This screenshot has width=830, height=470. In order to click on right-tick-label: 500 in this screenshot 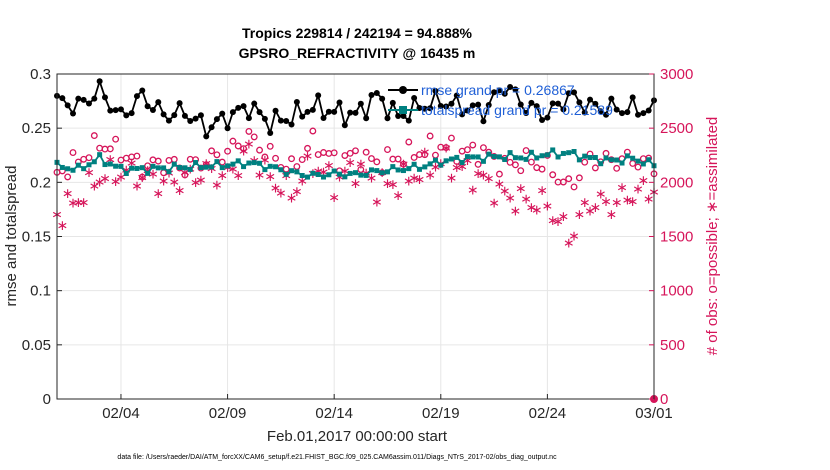, I will do `click(672, 345)`.